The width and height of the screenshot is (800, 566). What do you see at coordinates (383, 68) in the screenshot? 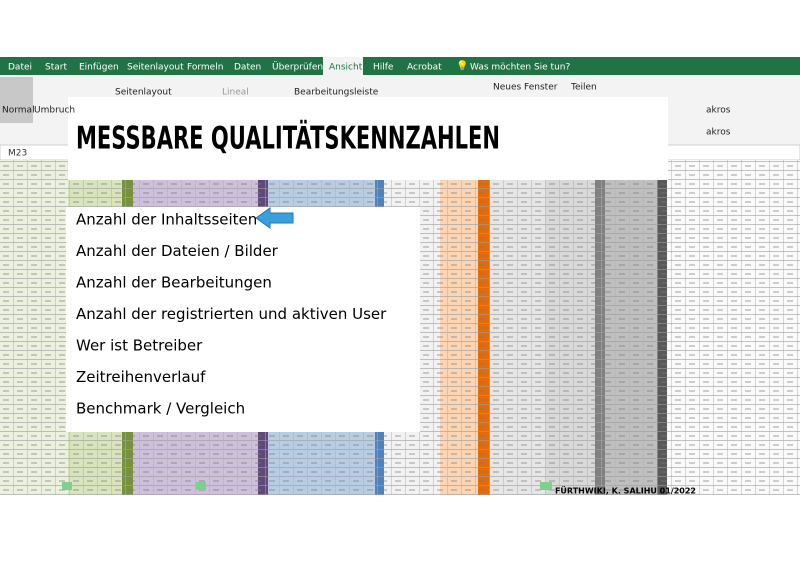
I see `ribbon-tab: Hilfe` at bounding box center [383, 68].